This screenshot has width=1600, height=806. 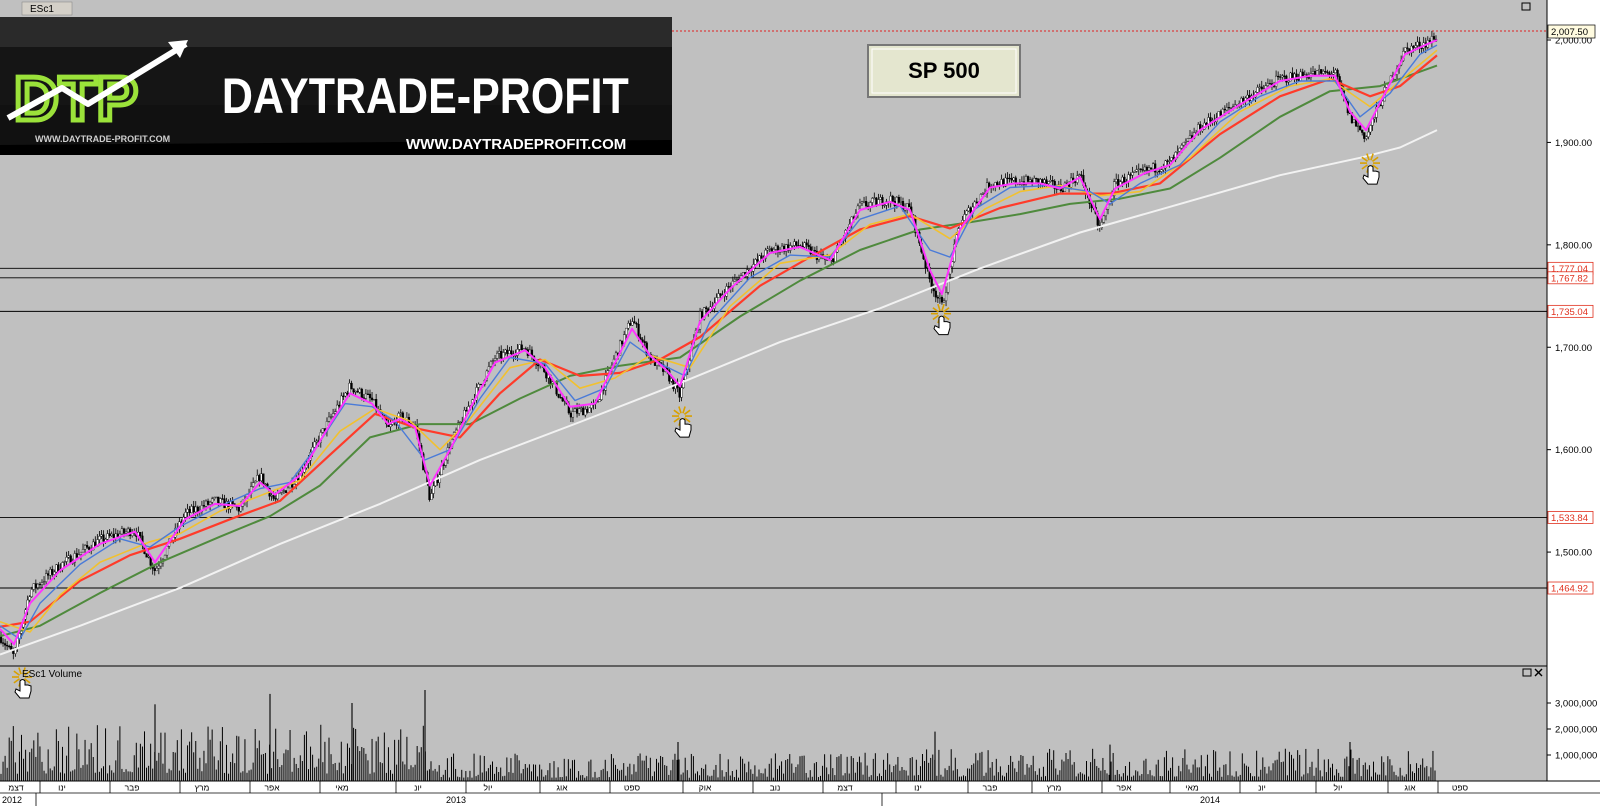 What do you see at coordinates (944, 71) in the screenshot?
I see `title-box: SP 500` at bounding box center [944, 71].